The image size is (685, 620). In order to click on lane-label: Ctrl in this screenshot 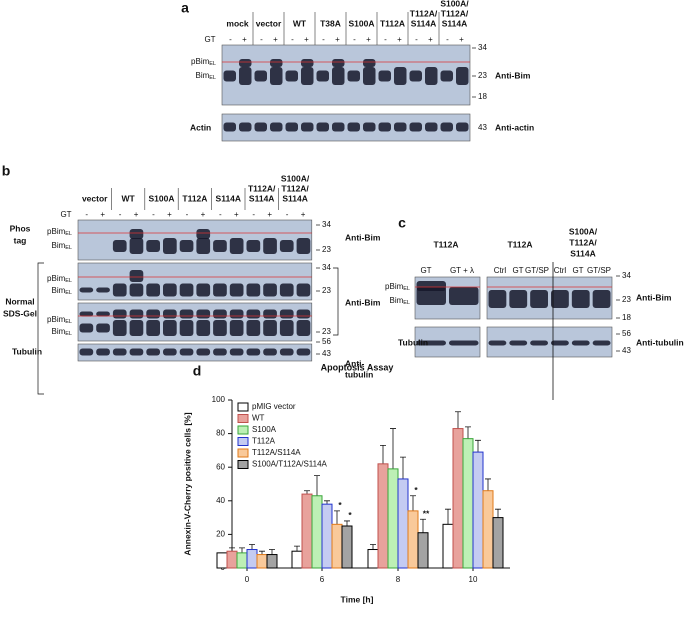, I will do `click(500, 270)`.